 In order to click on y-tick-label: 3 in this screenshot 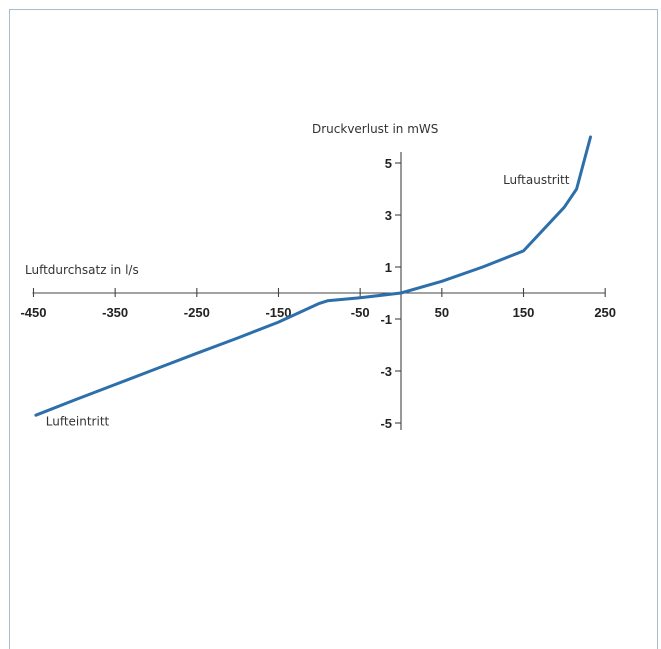, I will do `click(388, 215)`.